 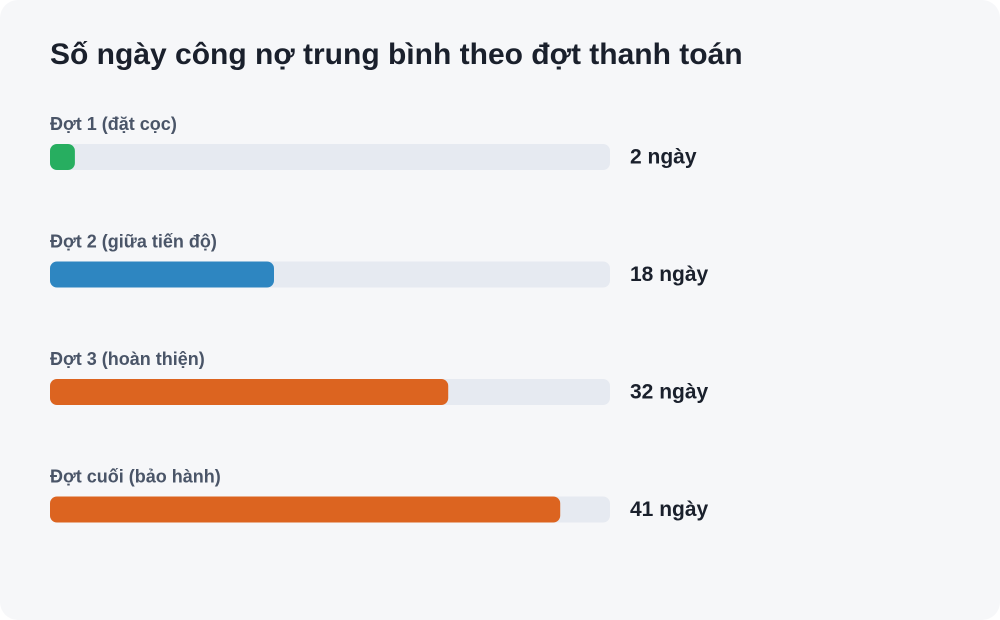 I want to click on value-label: 18 ngày, so click(x=669, y=274).